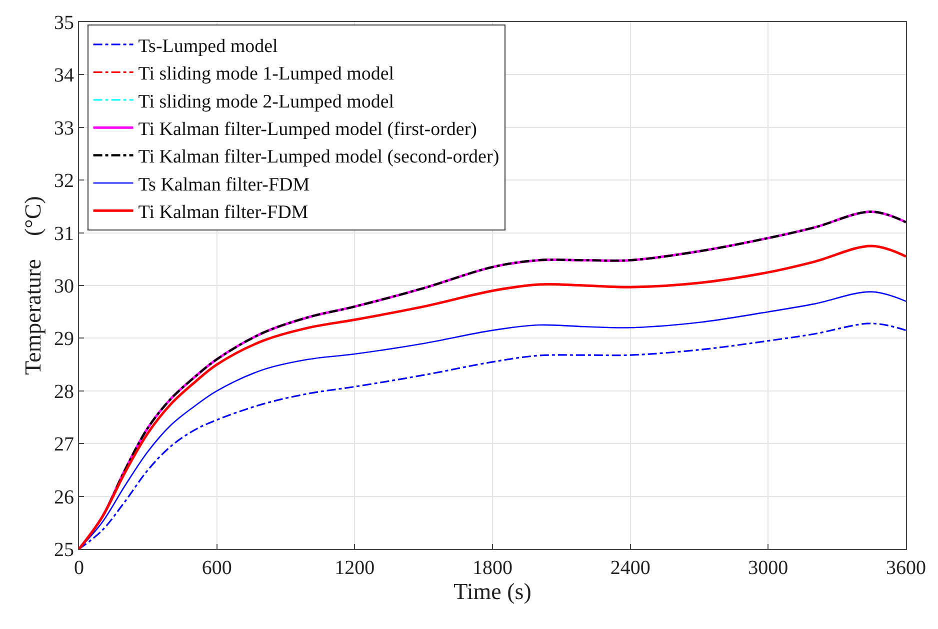 This screenshot has height=629, width=938. I want to click on x-tick-label: 3000, so click(768, 568).